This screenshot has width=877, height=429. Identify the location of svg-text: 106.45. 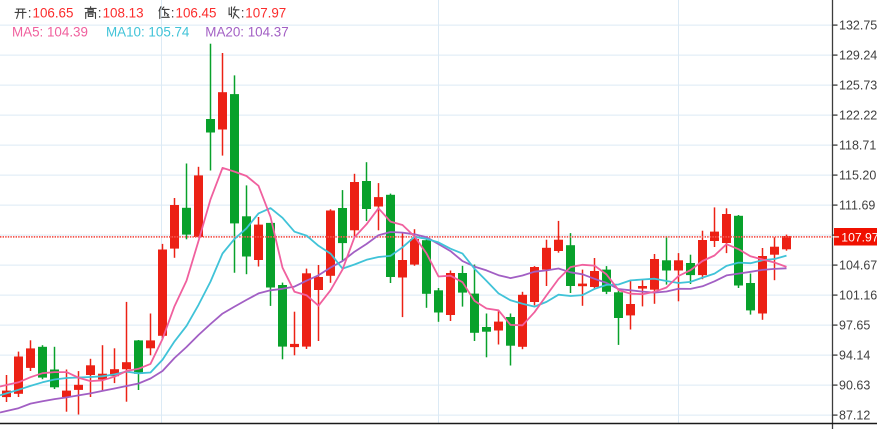
(196, 12).